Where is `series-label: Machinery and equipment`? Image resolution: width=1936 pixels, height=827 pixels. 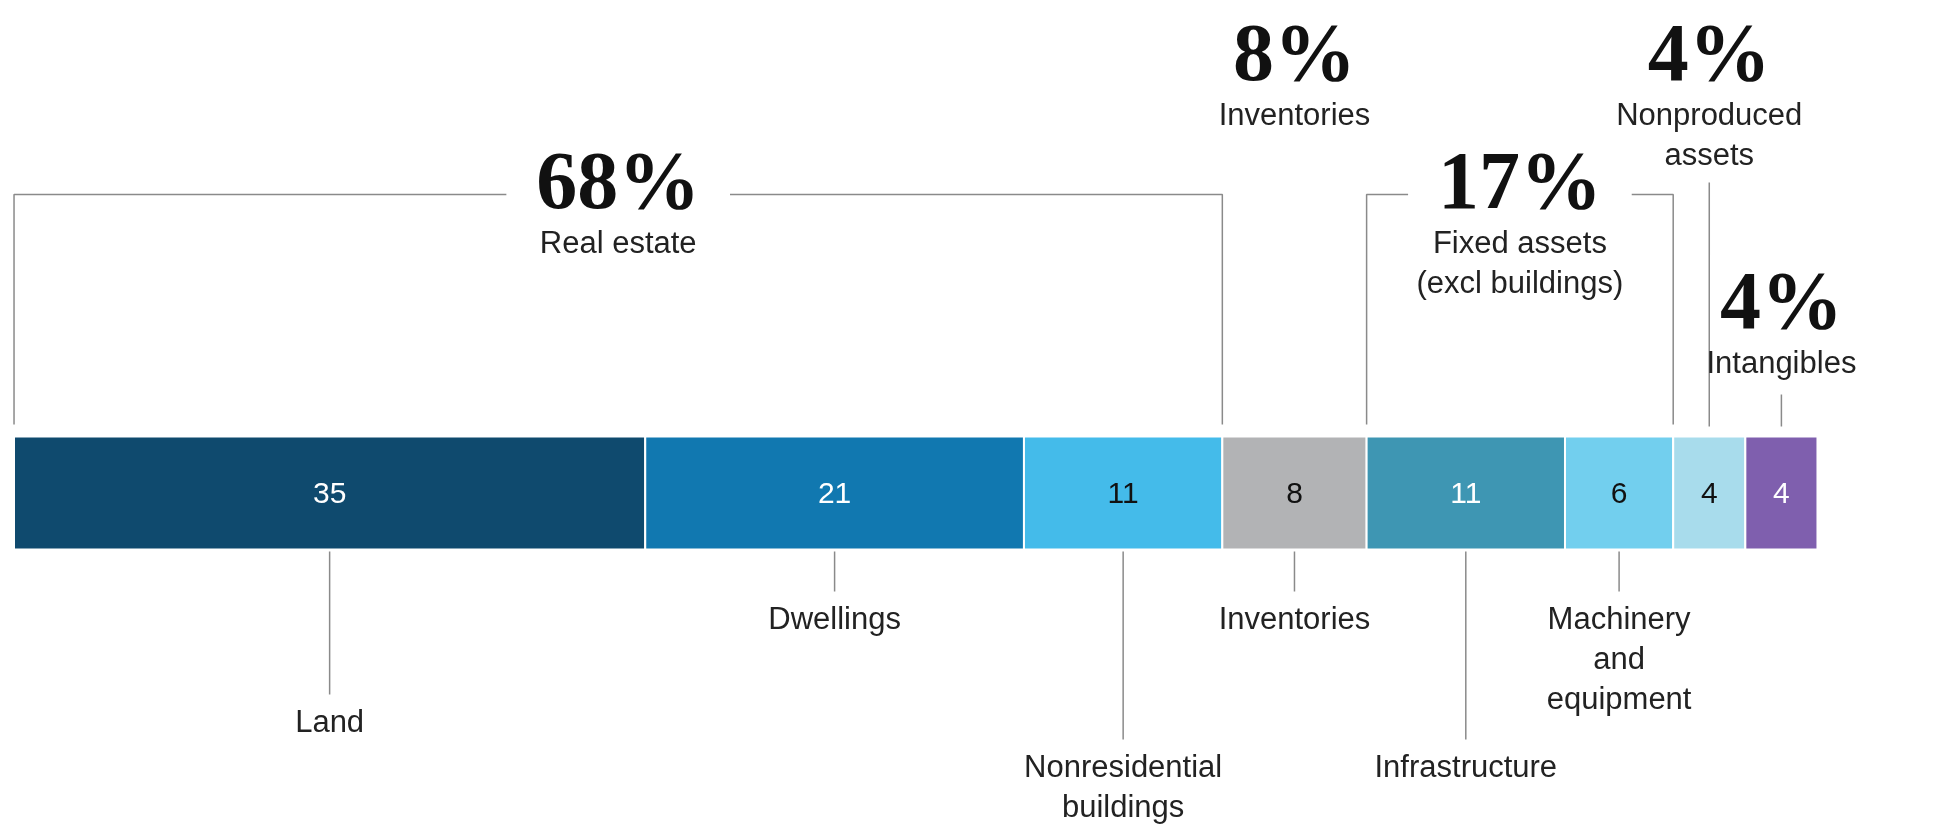 series-label: Machinery and equipment is located at coordinates (1619, 658).